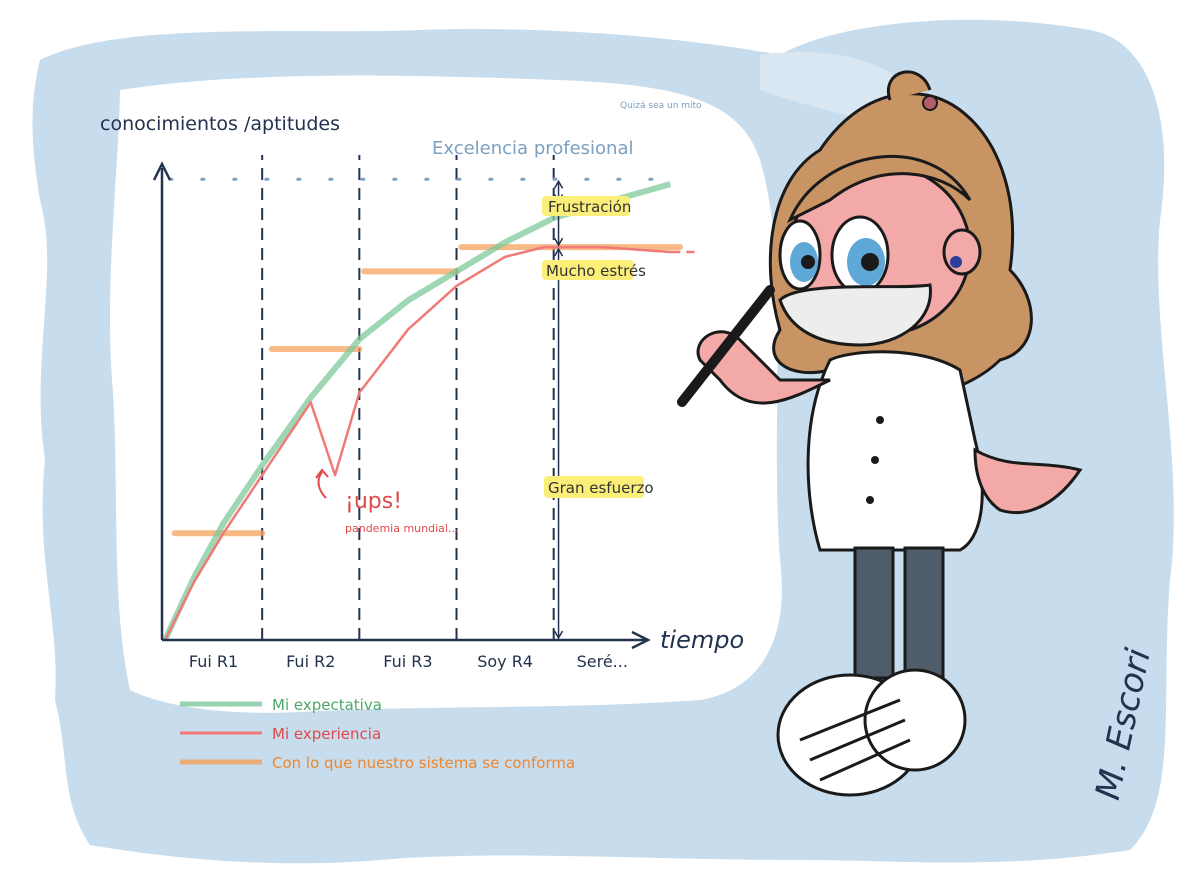  What do you see at coordinates (326, 734) in the screenshot?
I see `legend-label-experience: Mi experiencia` at bounding box center [326, 734].